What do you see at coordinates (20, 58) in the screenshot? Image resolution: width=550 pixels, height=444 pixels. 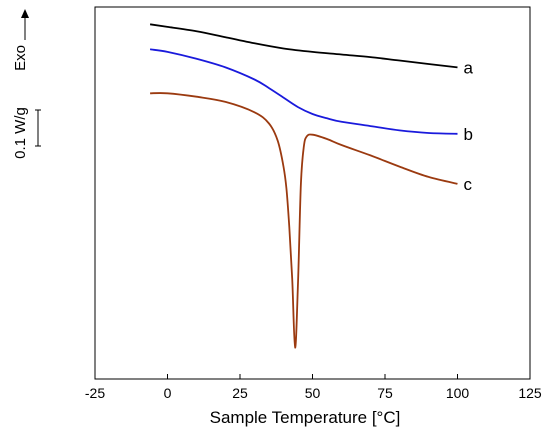 I see `exo-label: Exo` at bounding box center [20, 58].